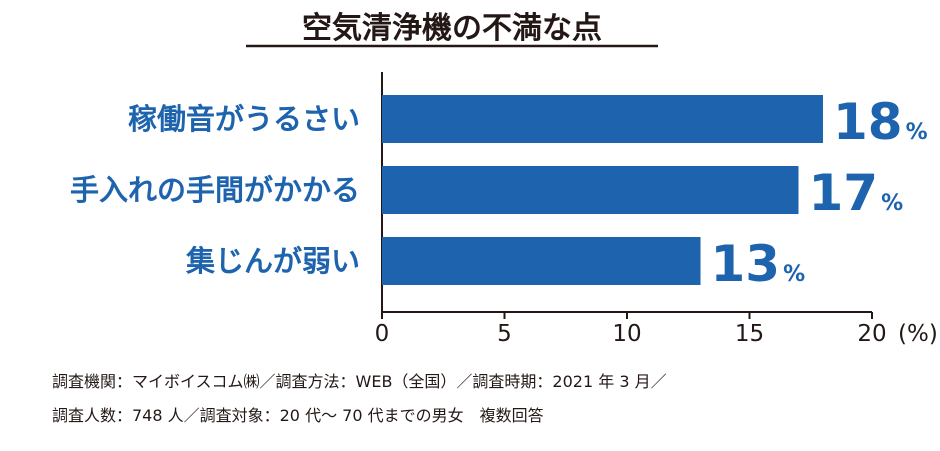 The width and height of the screenshot is (940, 451). I want to click on value-label-2: 17, so click(844, 193).